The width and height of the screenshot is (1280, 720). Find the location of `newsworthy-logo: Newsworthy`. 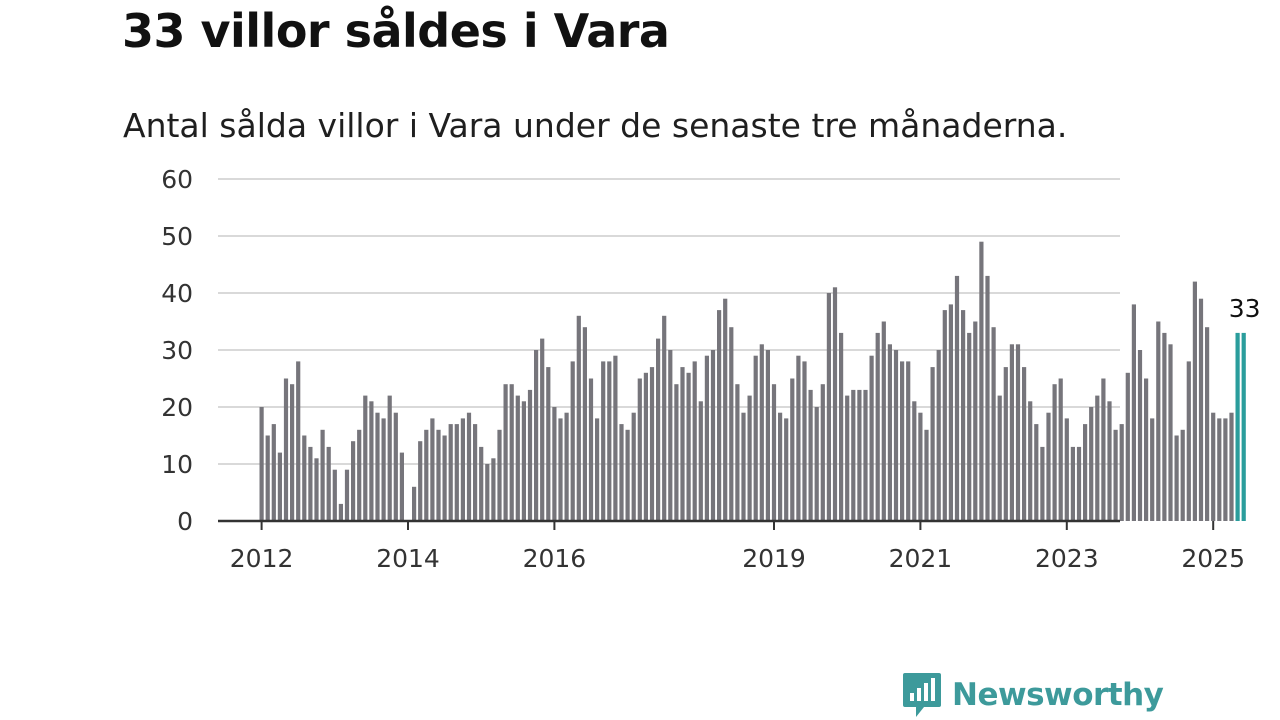

newsworthy-logo: Newsworthy is located at coordinates (1033, 695).